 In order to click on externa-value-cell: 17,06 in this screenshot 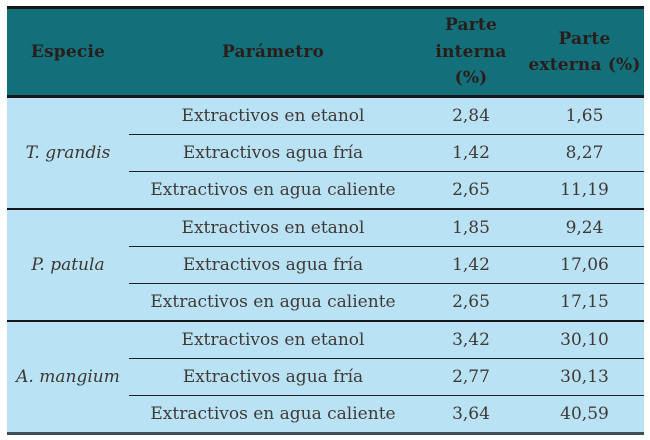, I will do `click(584, 265)`.